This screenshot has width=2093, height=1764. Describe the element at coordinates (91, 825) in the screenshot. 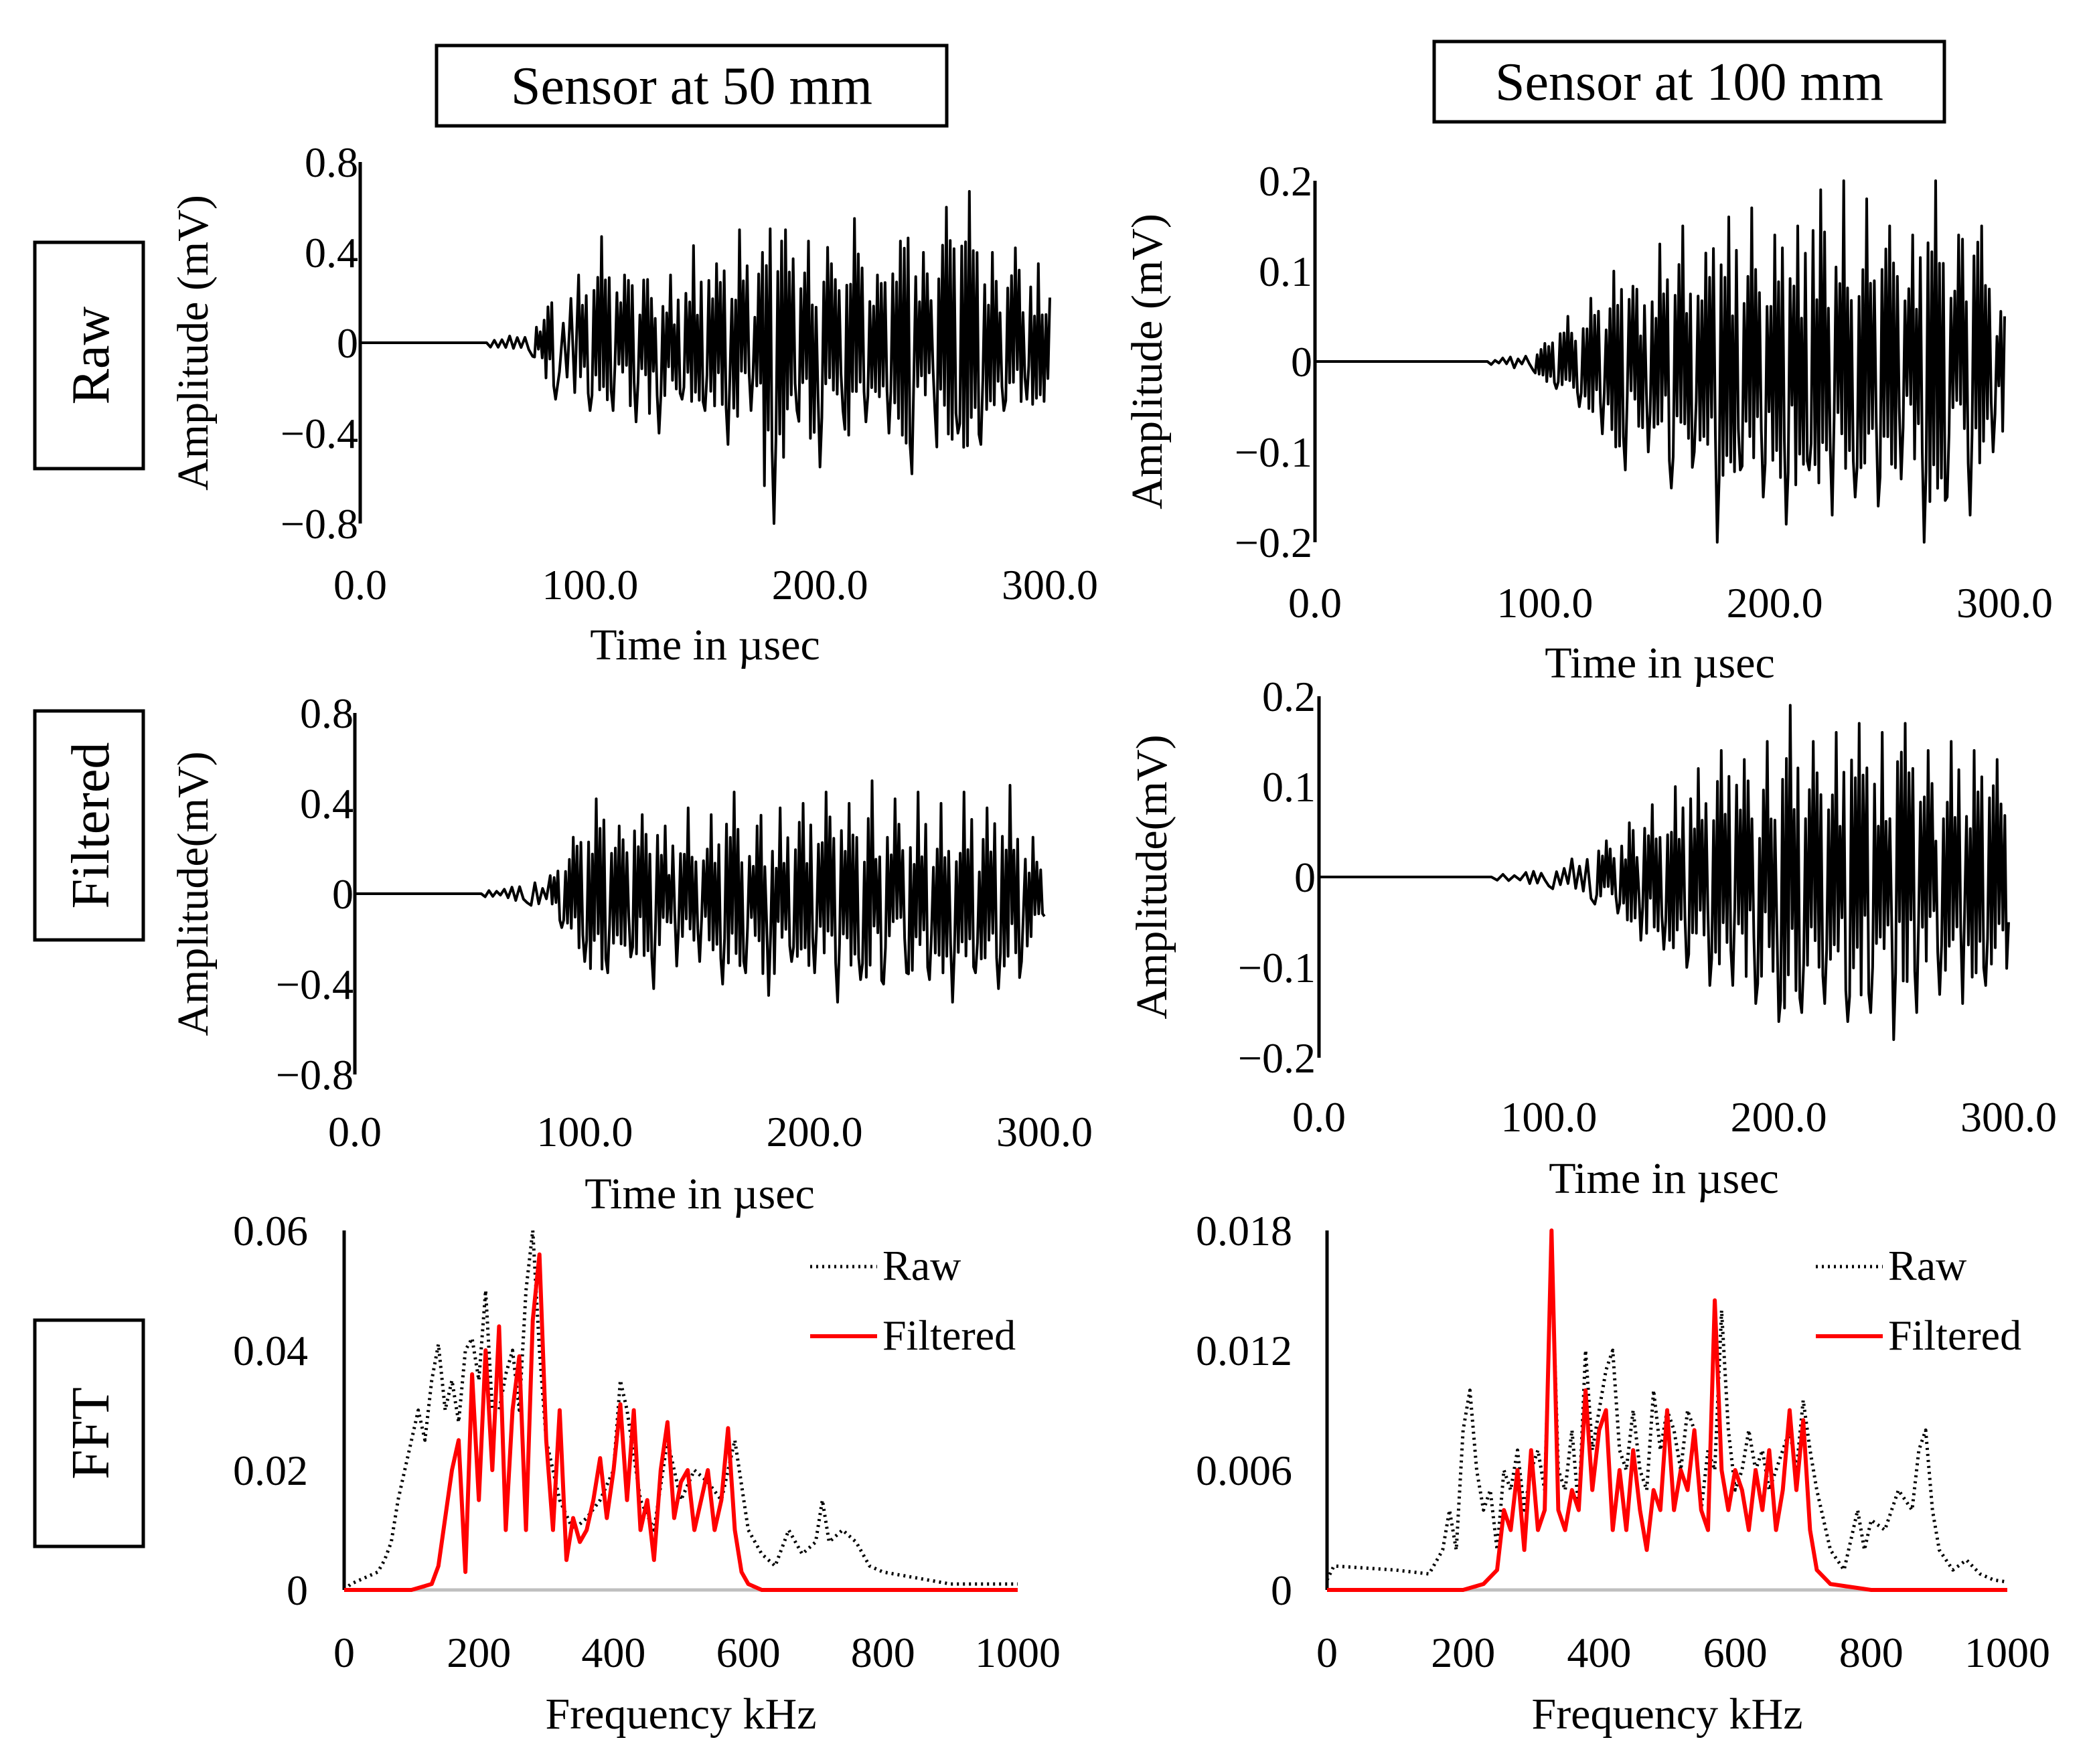

I see `row-header-filtered-label: Filtered` at that location.